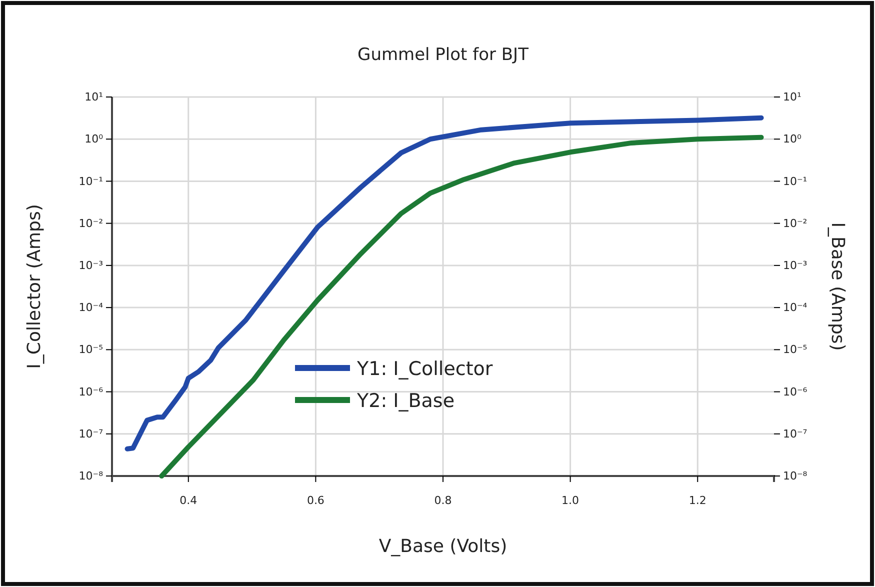 The image size is (875, 587). Describe the element at coordinates (795, 349) in the screenshot. I see `text: 10⁻⁵` at that location.